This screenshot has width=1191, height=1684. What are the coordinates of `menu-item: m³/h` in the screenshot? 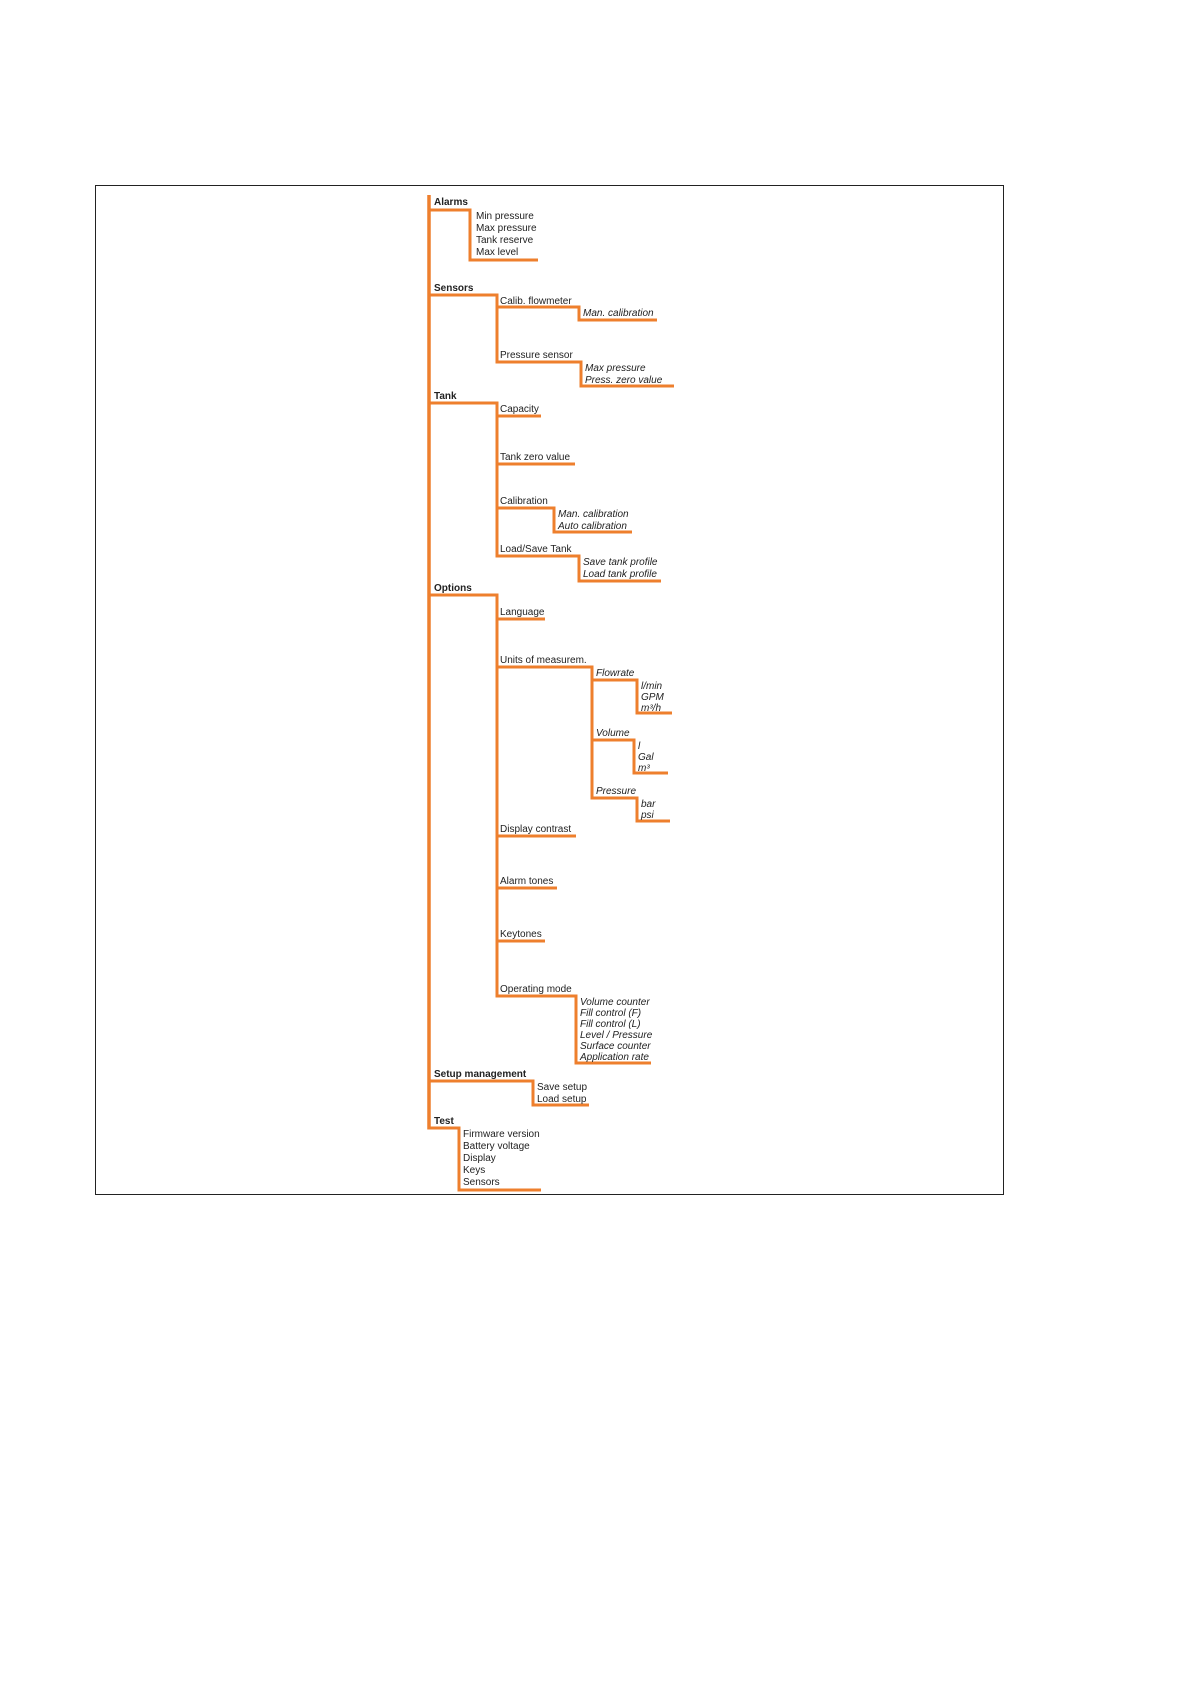 It's located at (651, 708).